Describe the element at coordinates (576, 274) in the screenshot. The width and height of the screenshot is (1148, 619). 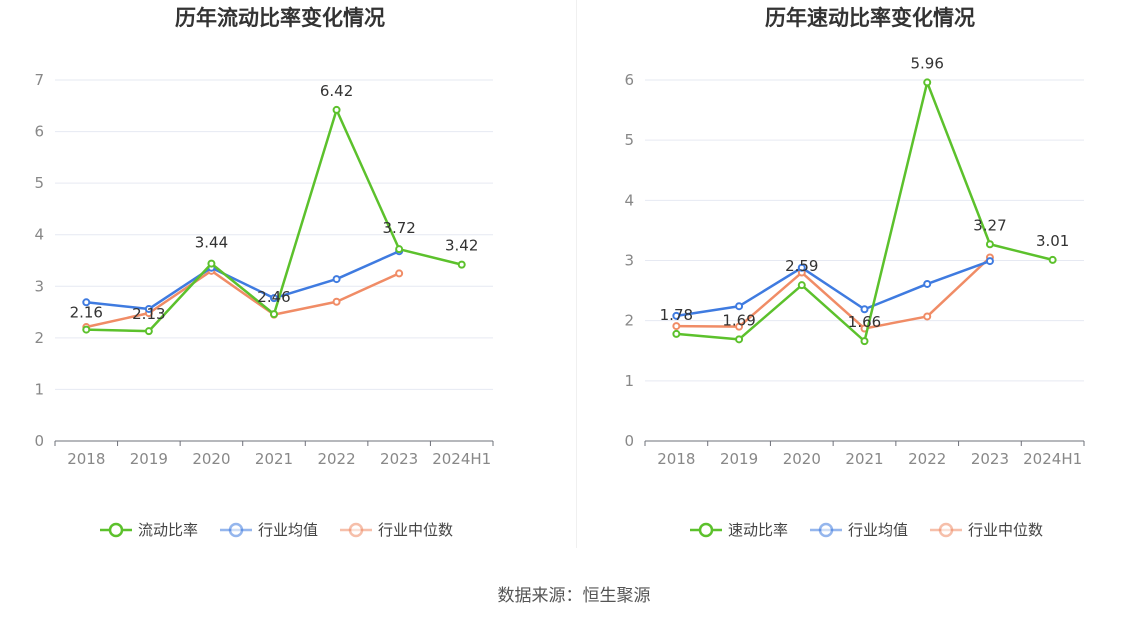
I see `panel-divider` at that location.